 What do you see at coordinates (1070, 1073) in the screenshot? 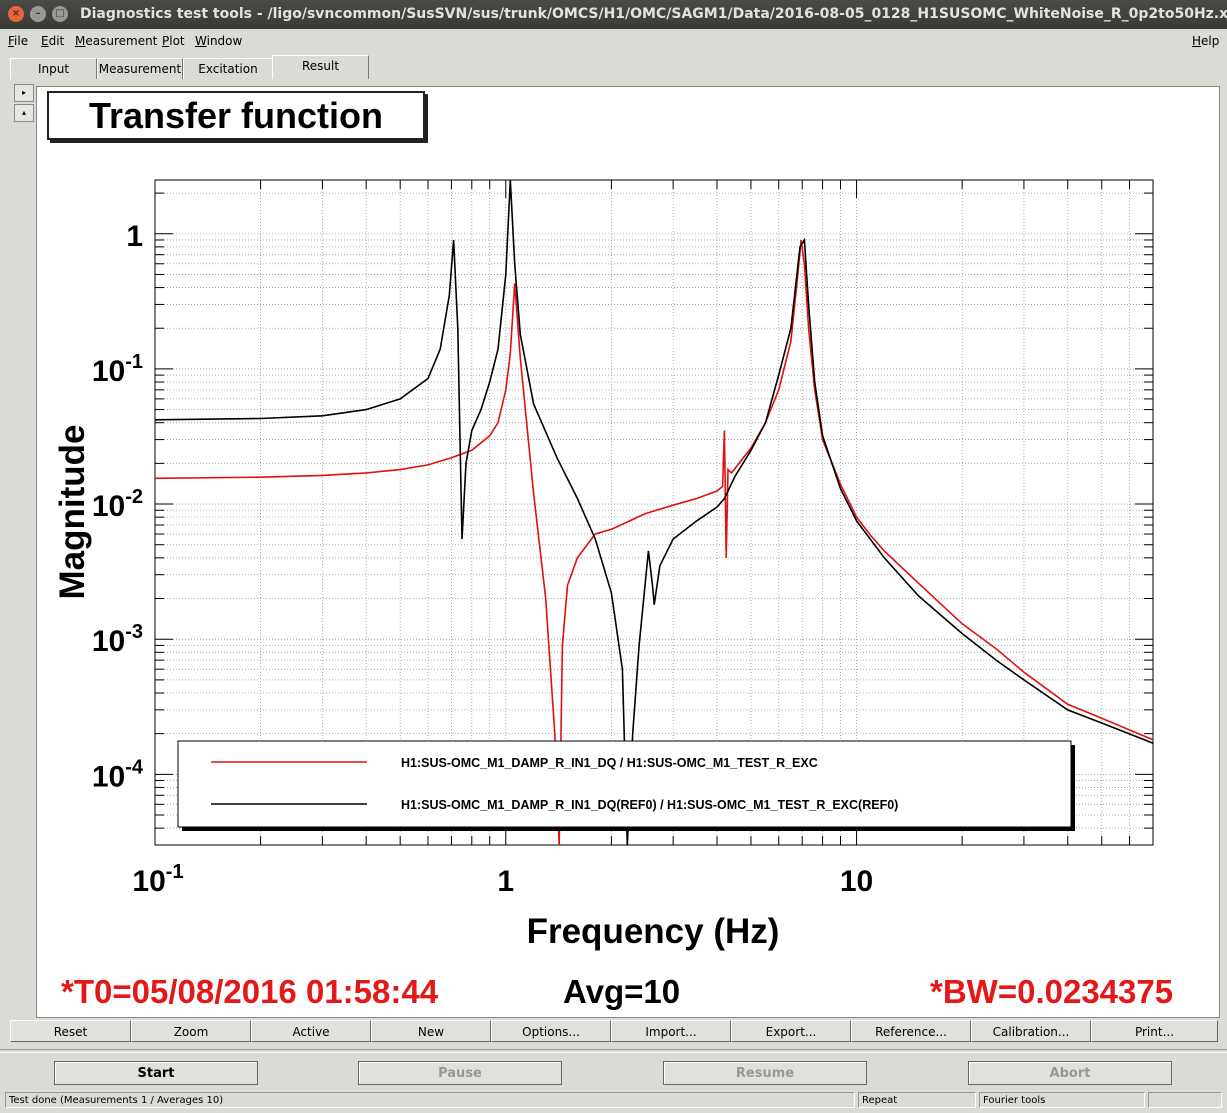
I see `abort-button: Abort` at bounding box center [1070, 1073].